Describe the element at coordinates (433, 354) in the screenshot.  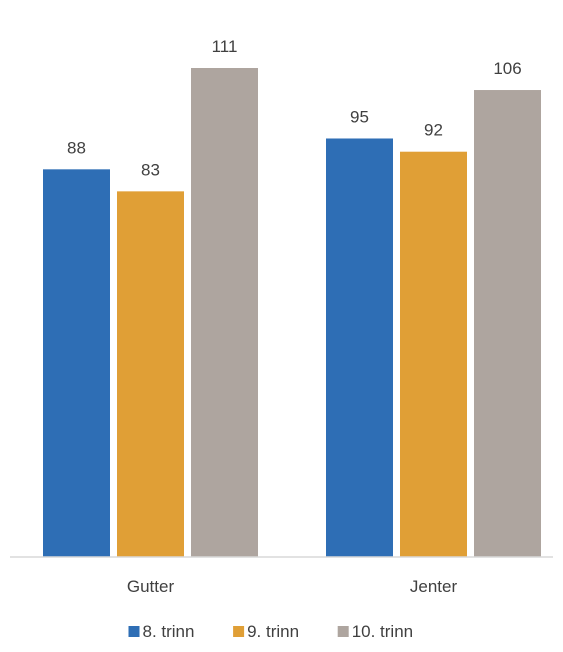
I see `bar-jenter-9-trinn` at that location.